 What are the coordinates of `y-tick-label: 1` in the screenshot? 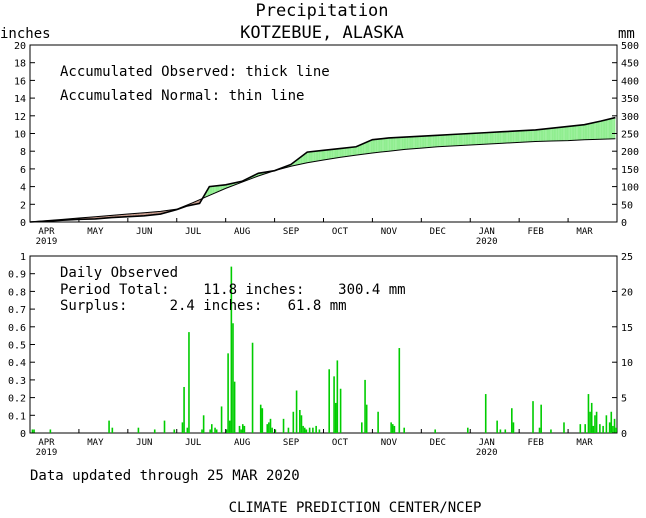 It's located at (23, 257).